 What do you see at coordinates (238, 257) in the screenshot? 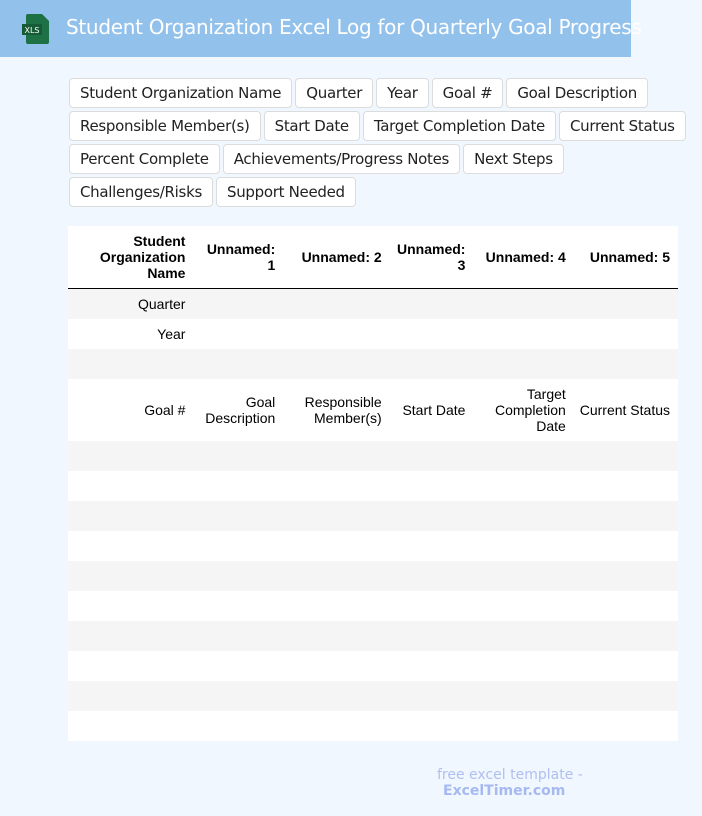
I see `column-header: Unnamed: 1` at bounding box center [238, 257].